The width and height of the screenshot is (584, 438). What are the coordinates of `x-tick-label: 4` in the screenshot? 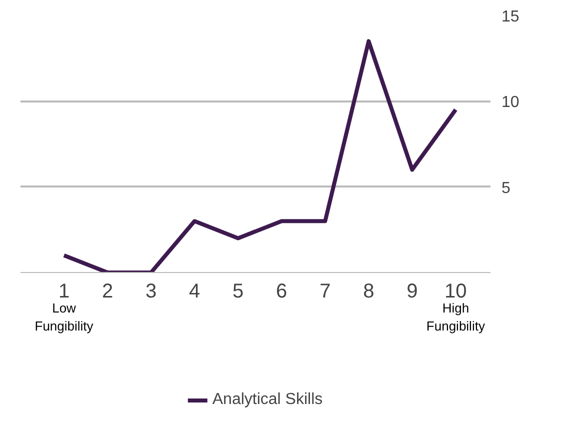 It's located at (194, 291).